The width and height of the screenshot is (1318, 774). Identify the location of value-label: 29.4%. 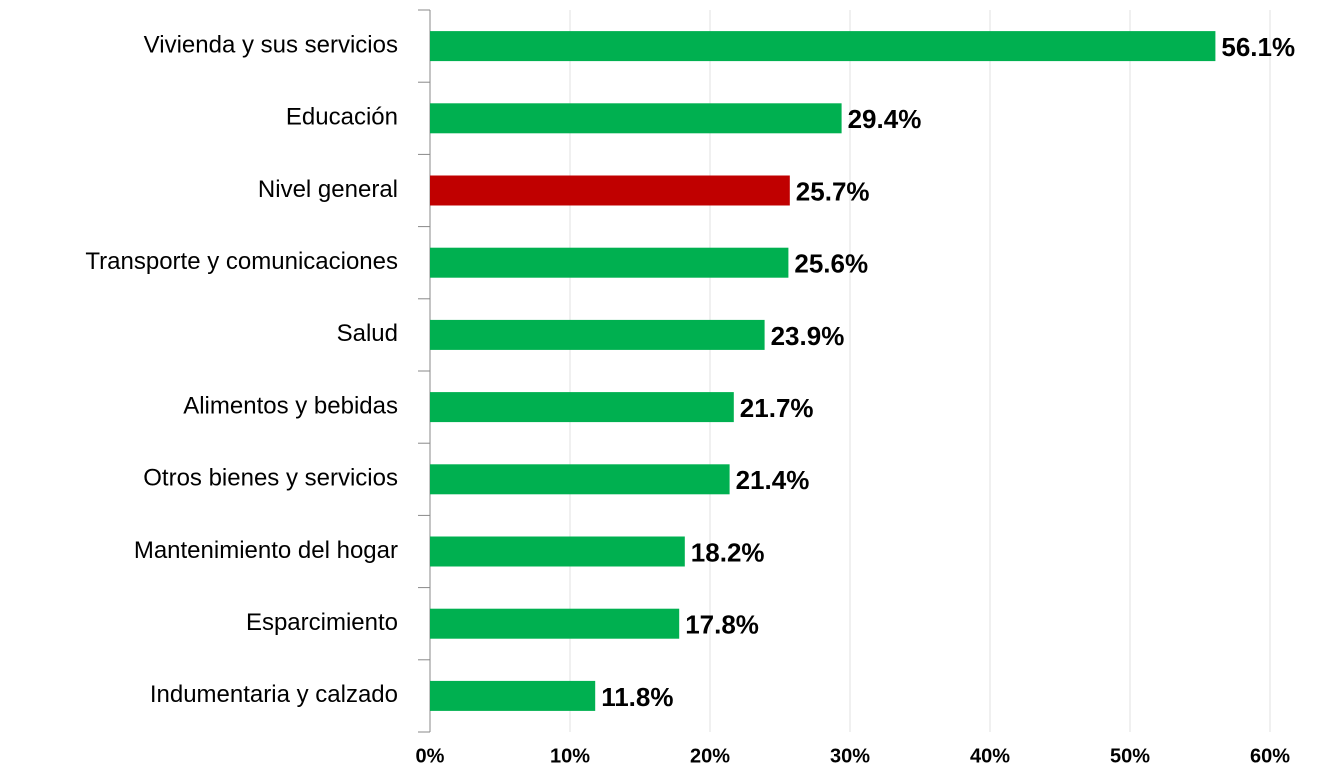
(885, 119).